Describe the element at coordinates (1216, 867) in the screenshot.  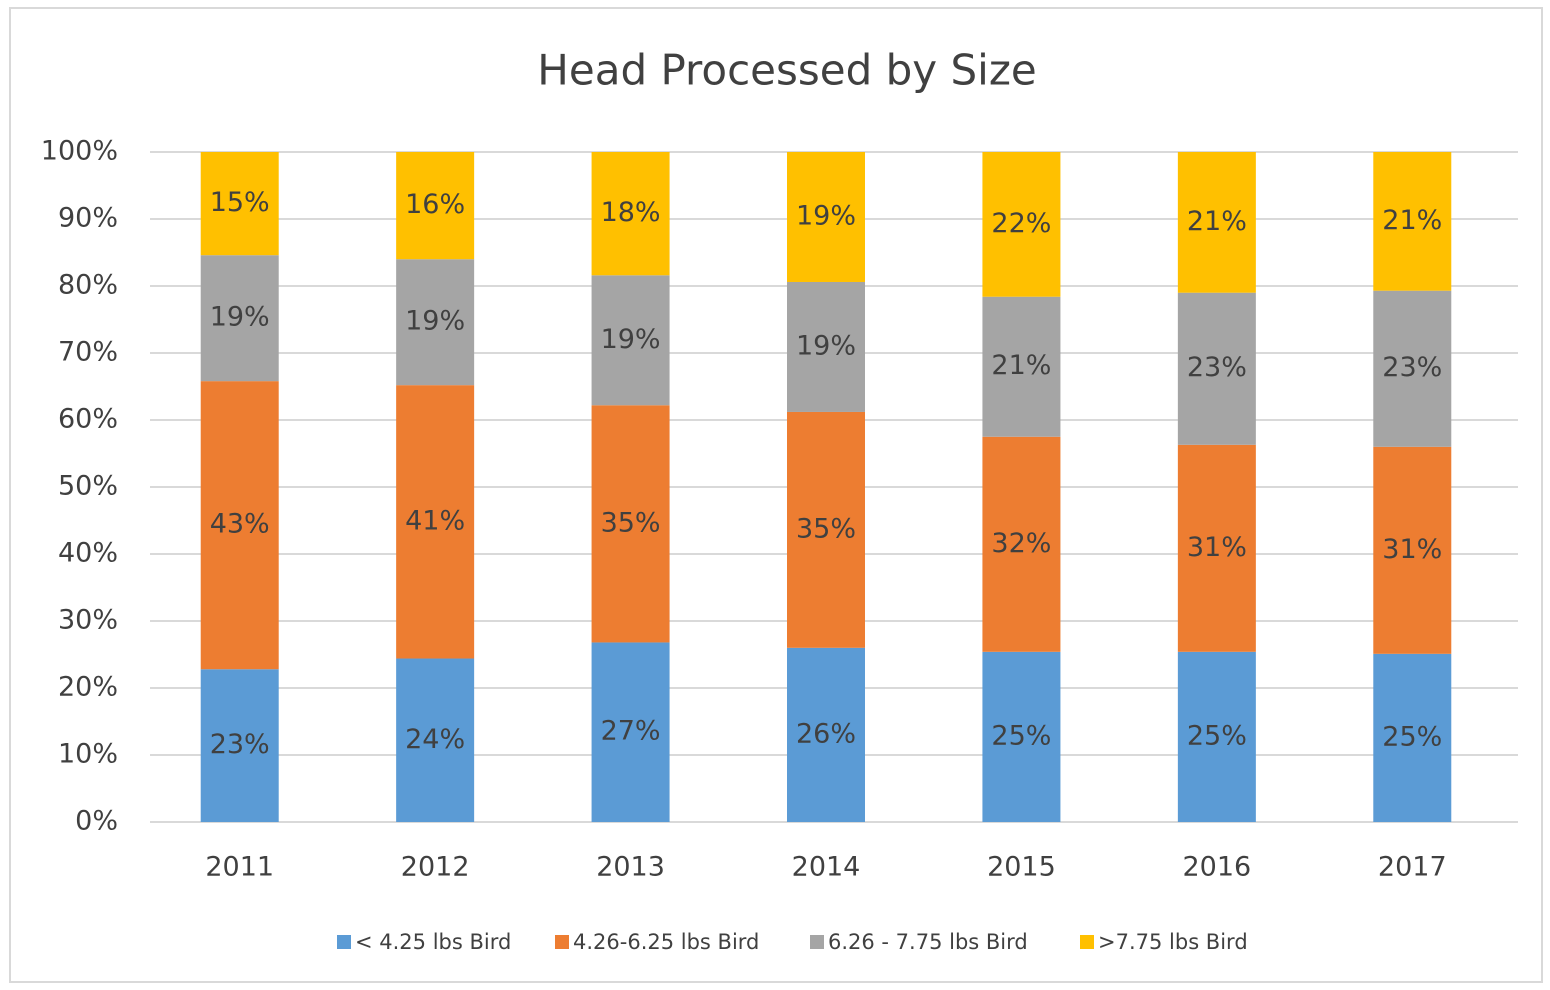
I see `x-tick-label: 2016` at that location.